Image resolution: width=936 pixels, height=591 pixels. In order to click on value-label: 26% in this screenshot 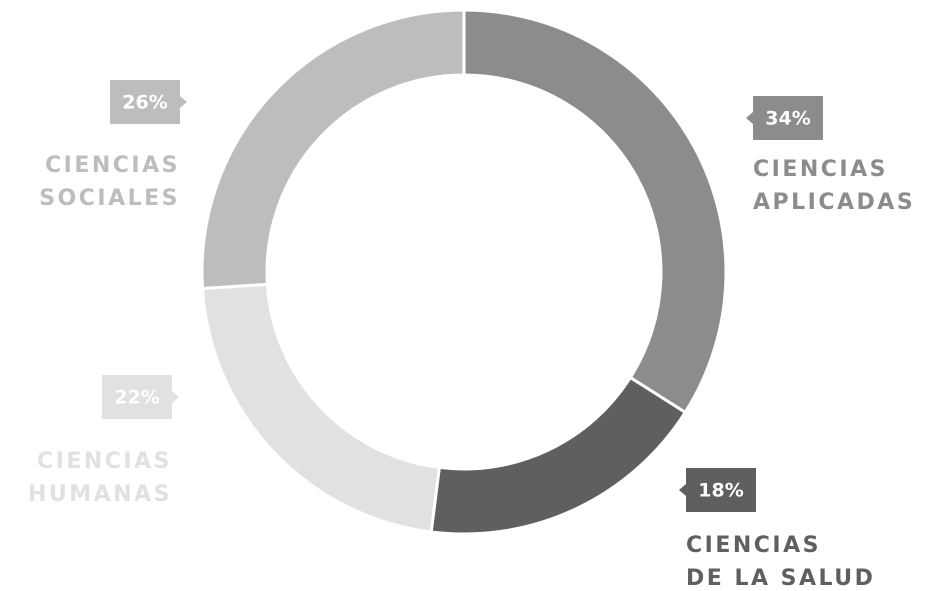, I will do `click(144, 103)`.